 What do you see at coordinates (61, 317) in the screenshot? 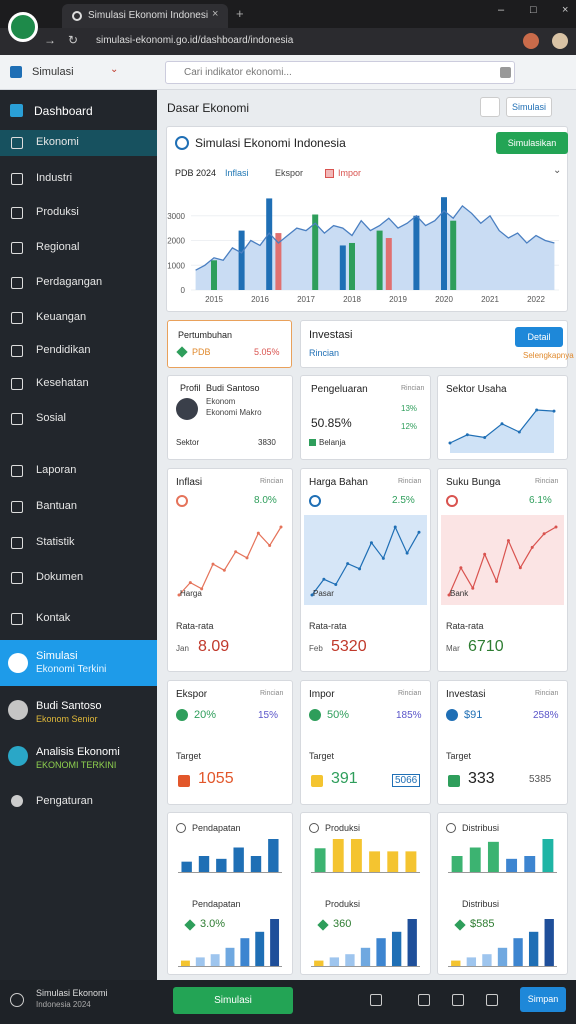
I see `nav-item: Keuangan` at bounding box center [61, 317].